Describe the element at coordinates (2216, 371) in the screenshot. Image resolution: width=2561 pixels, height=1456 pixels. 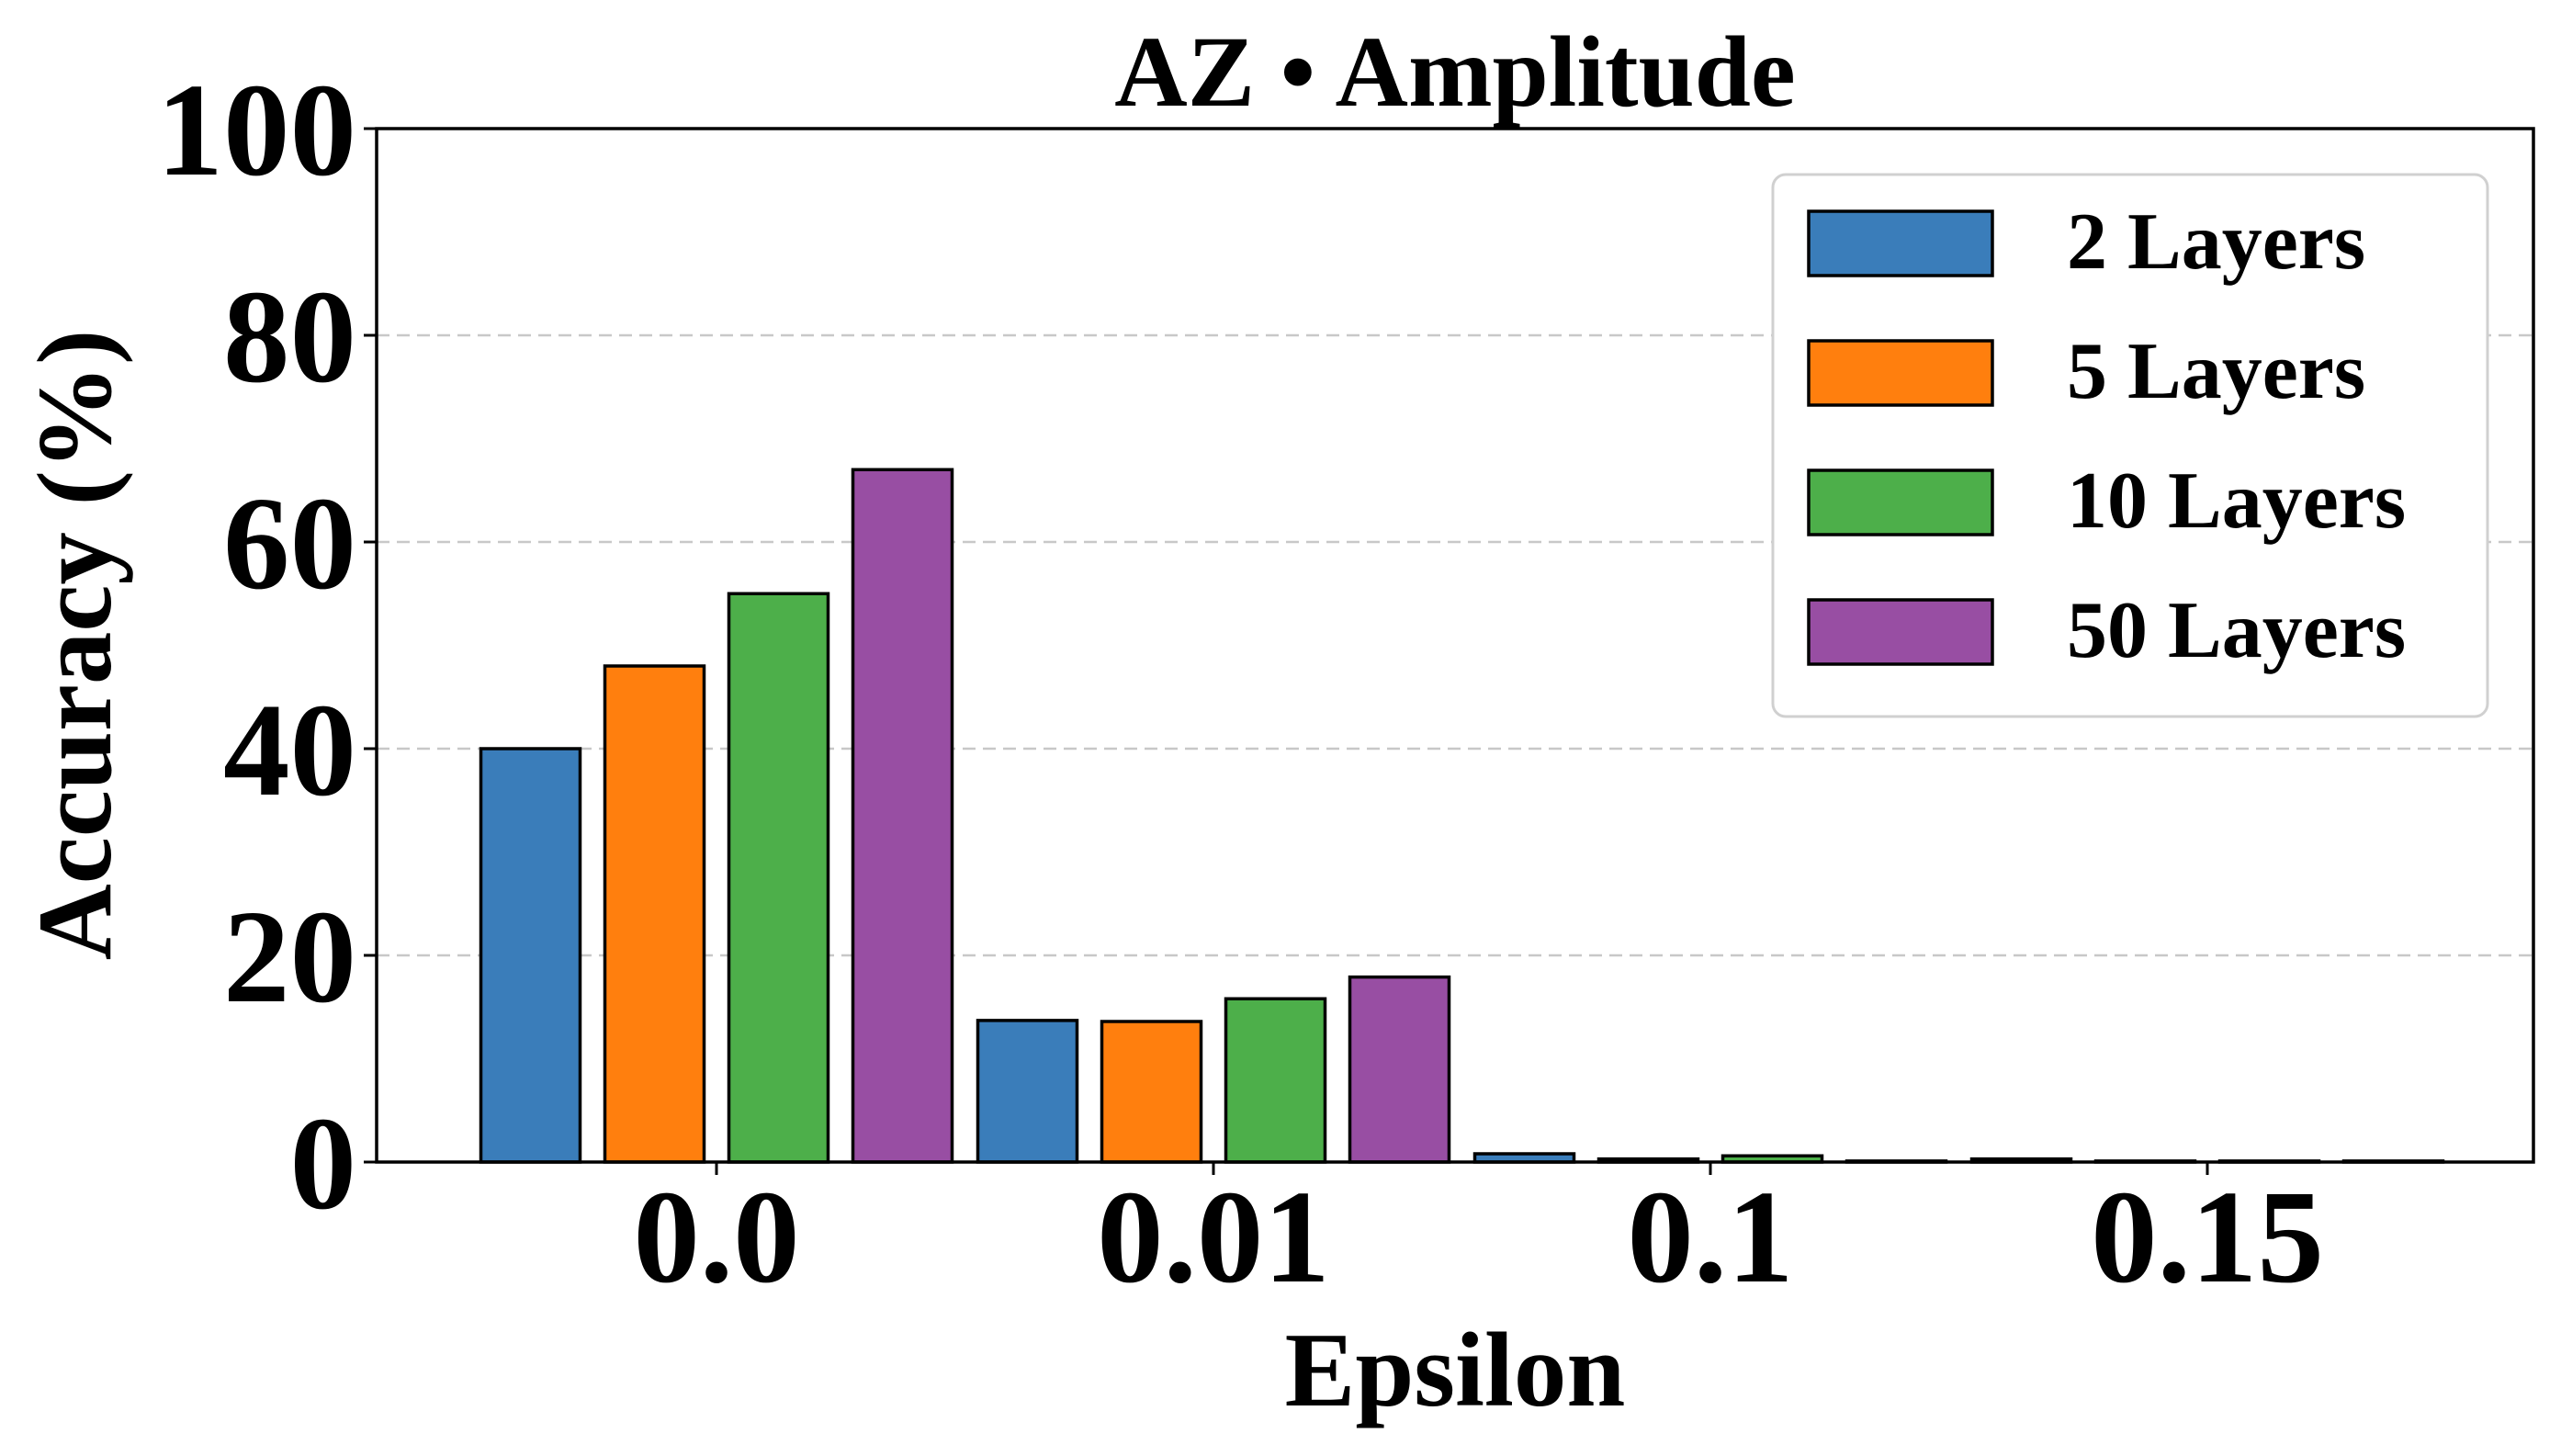
I see `legend-label: 5 Layers` at that location.